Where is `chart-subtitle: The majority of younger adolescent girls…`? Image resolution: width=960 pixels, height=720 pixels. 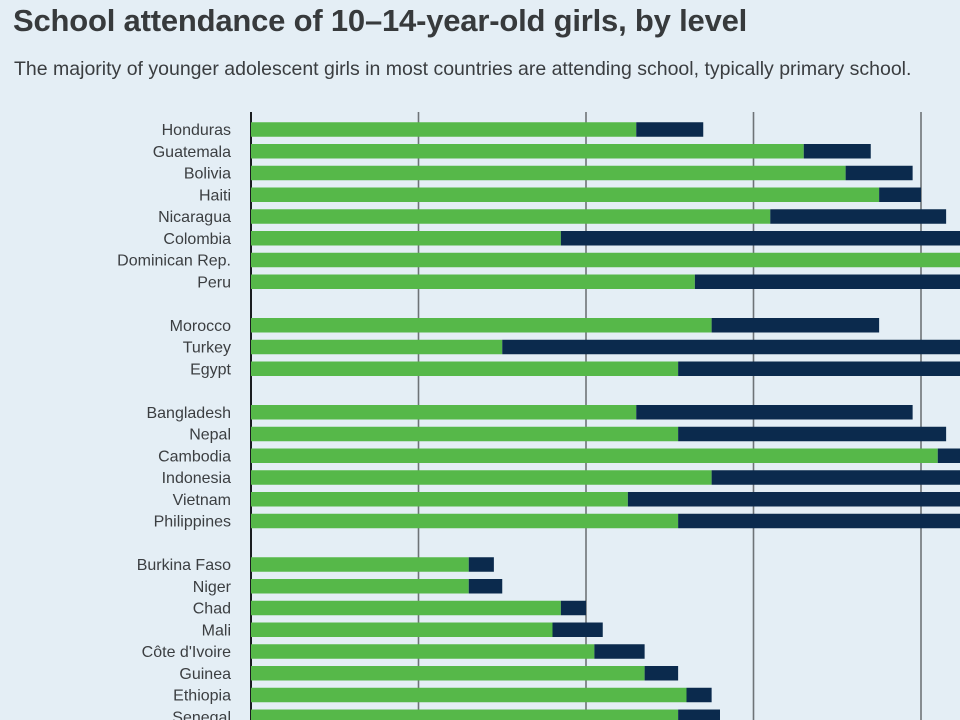
chart-subtitle: The majority of younger adolescent girls… is located at coordinates (463, 69).